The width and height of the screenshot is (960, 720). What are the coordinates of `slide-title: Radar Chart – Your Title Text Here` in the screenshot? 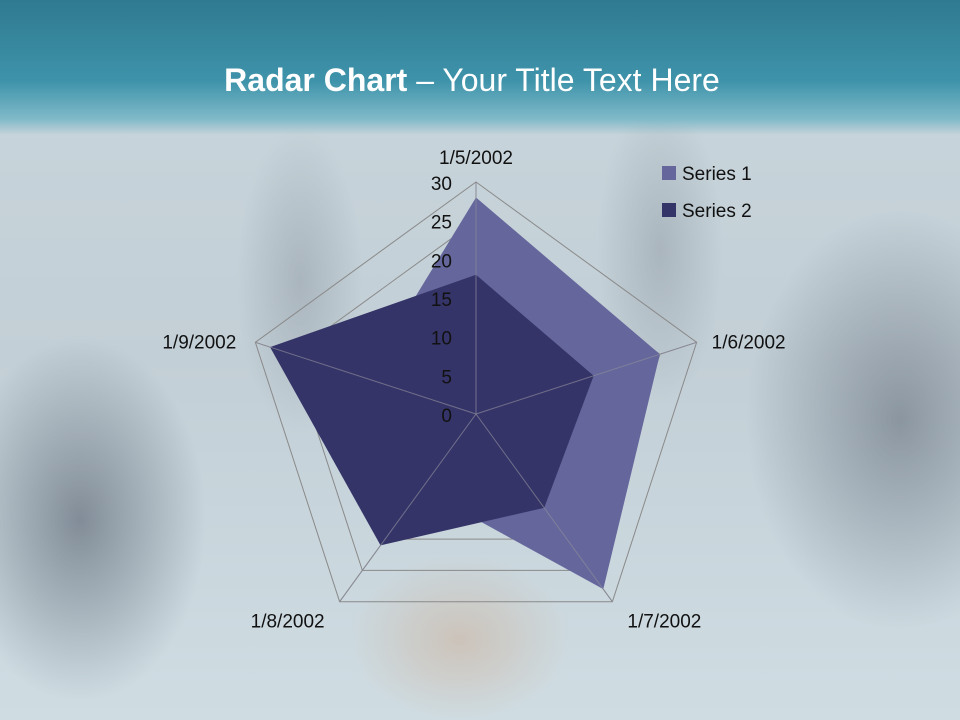 It's located at (472, 80).